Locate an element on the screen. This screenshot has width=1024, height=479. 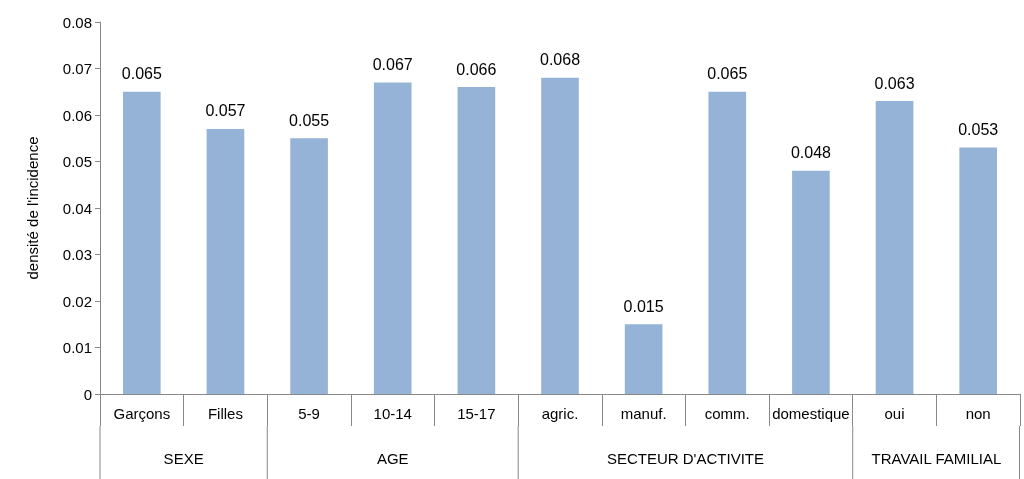
y-axis-title: densité de l'incidence is located at coordinates (32, 208).